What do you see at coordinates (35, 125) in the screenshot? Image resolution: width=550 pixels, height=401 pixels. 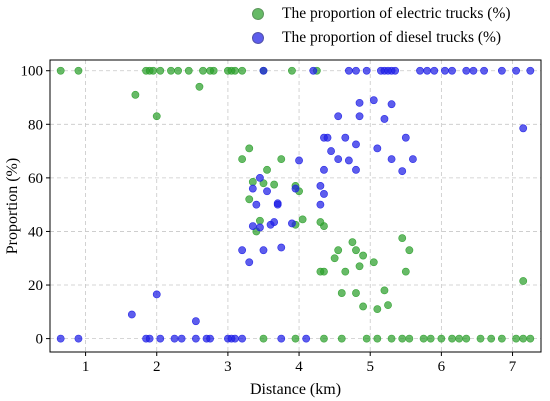 I see `y-tick-label: 80` at bounding box center [35, 125].